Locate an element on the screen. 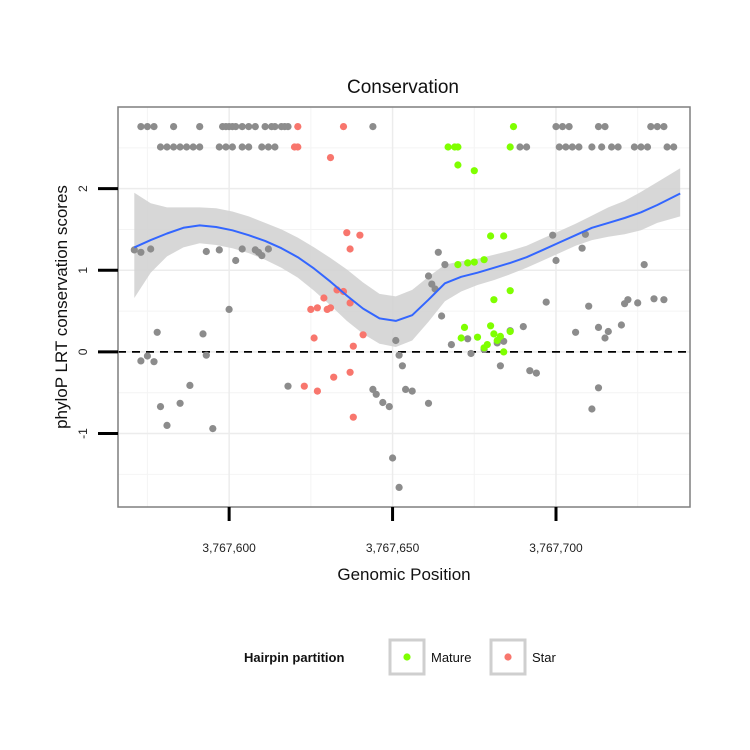  y-tick-label: 1 is located at coordinates (83, 270).